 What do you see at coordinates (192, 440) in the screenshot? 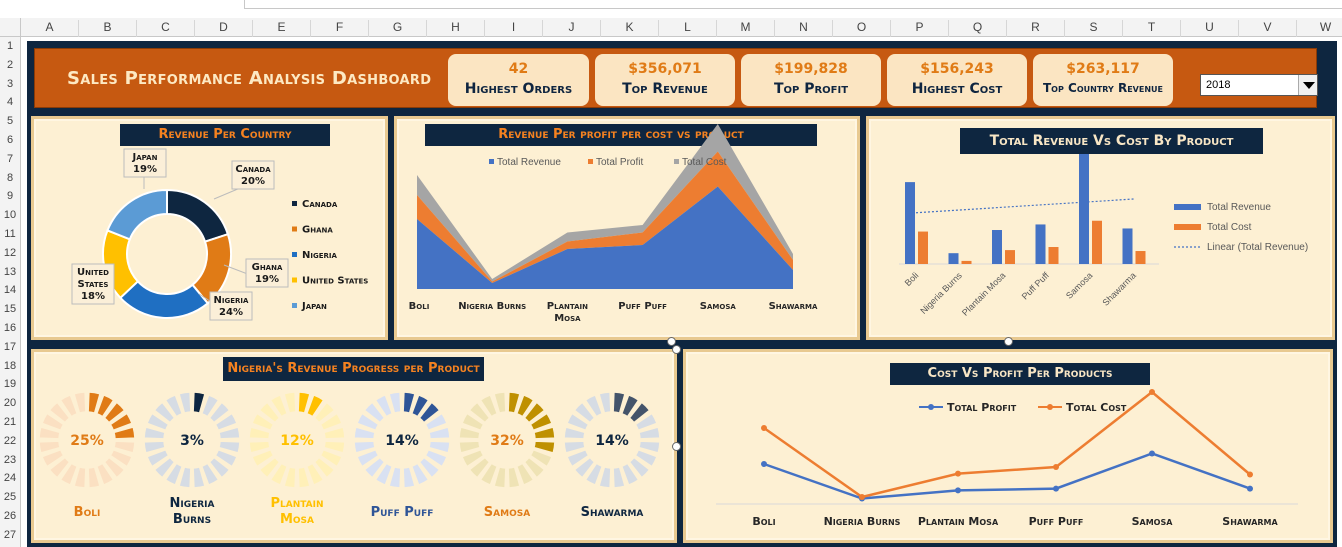
I see `progress-ring-nigeria-burns` at bounding box center [192, 440].